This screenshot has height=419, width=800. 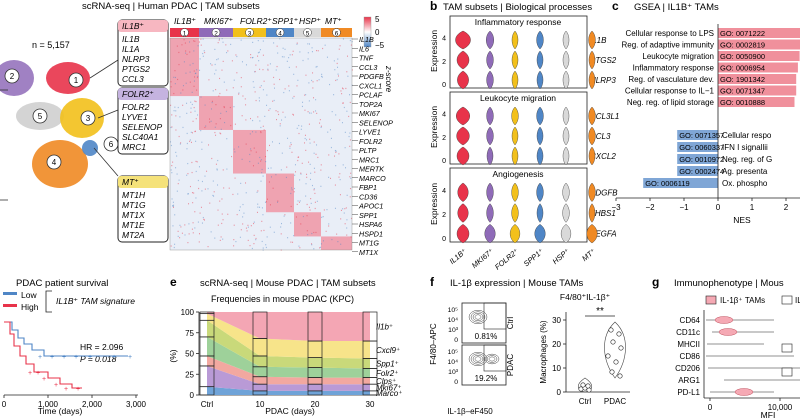 What do you see at coordinates (745, 171) in the screenshot?
I see `gsea-term: Ag. presenta` at bounding box center [745, 171].